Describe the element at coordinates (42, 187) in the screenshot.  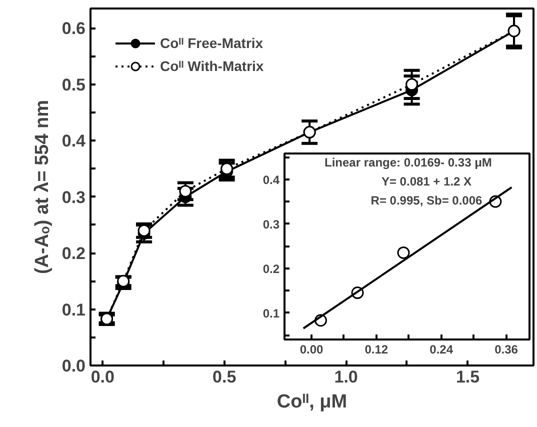
I see `y-axis-title: (A-Aₒ) at λ= 554 nm` at that location.